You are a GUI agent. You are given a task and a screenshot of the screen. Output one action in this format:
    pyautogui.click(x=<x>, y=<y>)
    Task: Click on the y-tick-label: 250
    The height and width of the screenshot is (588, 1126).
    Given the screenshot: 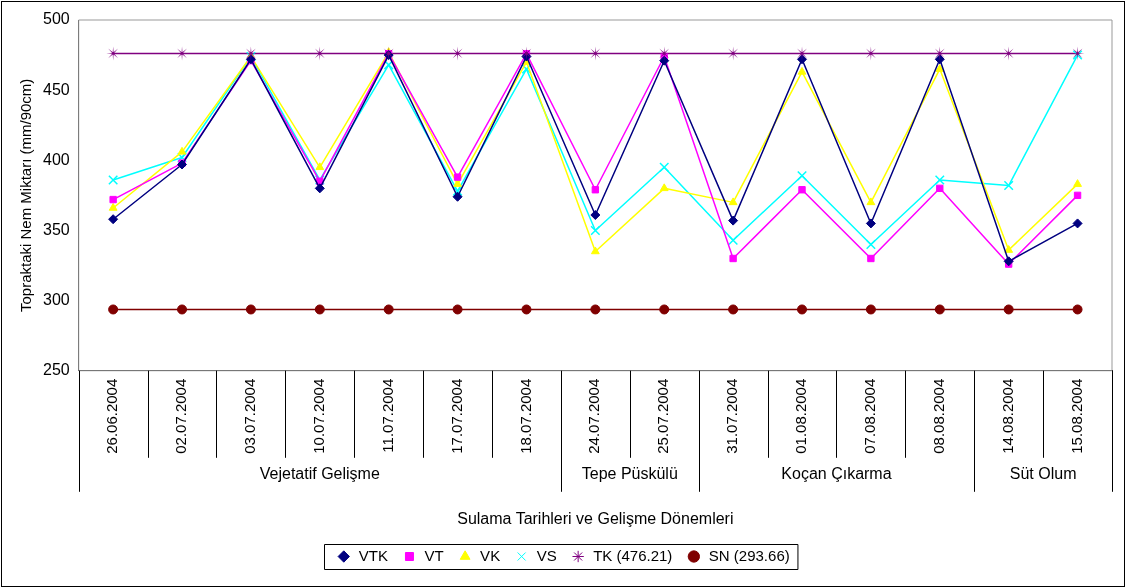 What is the action you would take?
    pyautogui.click(x=56, y=370)
    